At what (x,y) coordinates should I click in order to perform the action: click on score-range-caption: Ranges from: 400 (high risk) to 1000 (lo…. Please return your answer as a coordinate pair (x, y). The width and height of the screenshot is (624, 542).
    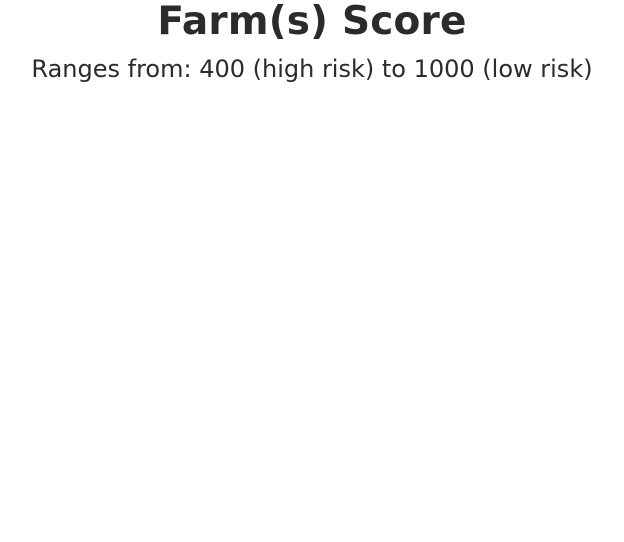
    Looking at the image, I should click on (312, 69).